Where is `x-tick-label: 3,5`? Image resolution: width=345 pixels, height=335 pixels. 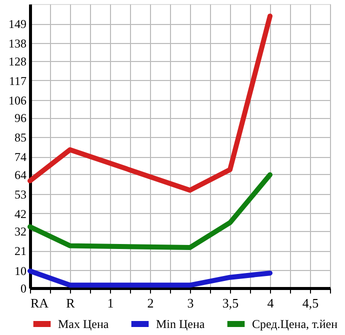 x-tick-label: 3,5 is located at coordinates (230, 303).